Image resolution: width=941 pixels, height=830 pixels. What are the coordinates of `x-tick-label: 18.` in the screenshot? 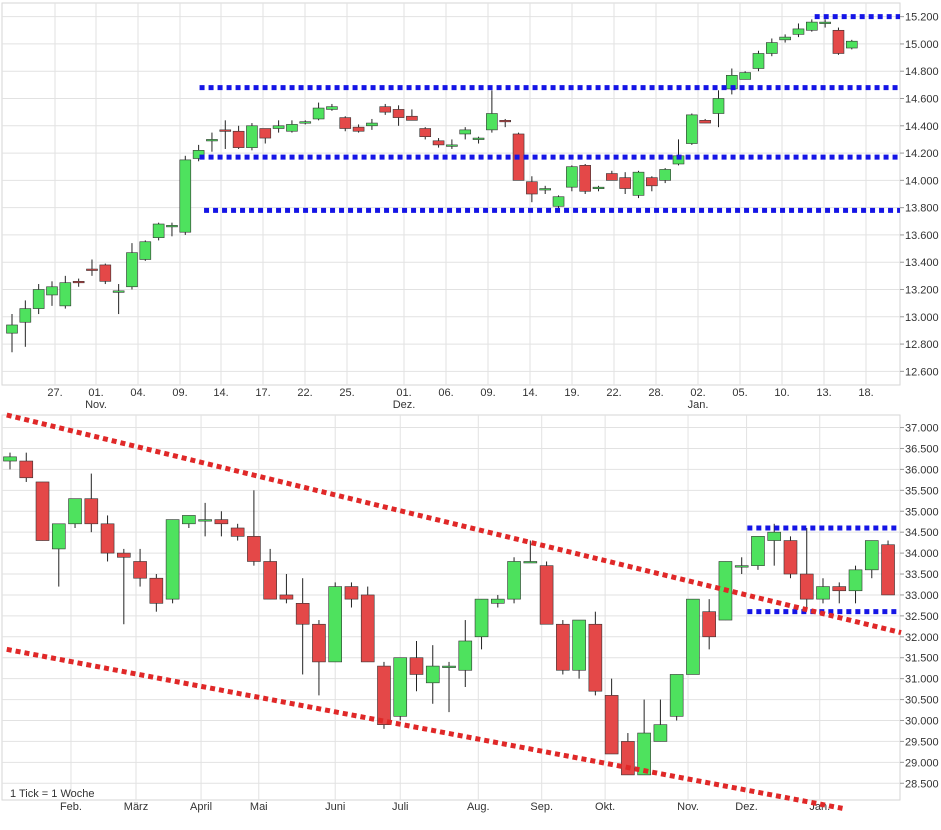 It's located at (865, 393).